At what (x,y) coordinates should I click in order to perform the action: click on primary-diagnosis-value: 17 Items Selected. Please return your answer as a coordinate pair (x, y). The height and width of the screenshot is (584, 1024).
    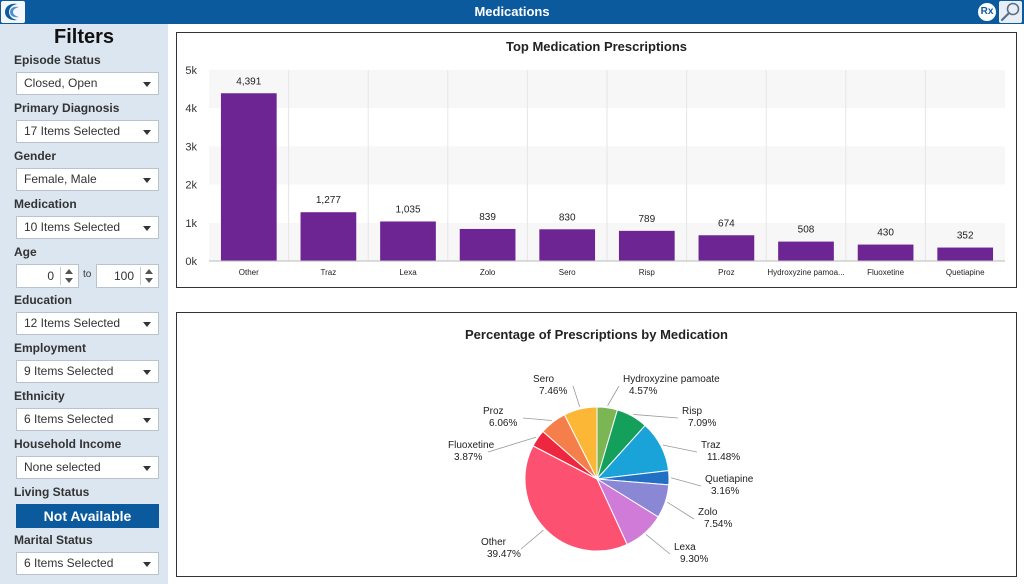
    Looking at the image, I should click on (72, 131).